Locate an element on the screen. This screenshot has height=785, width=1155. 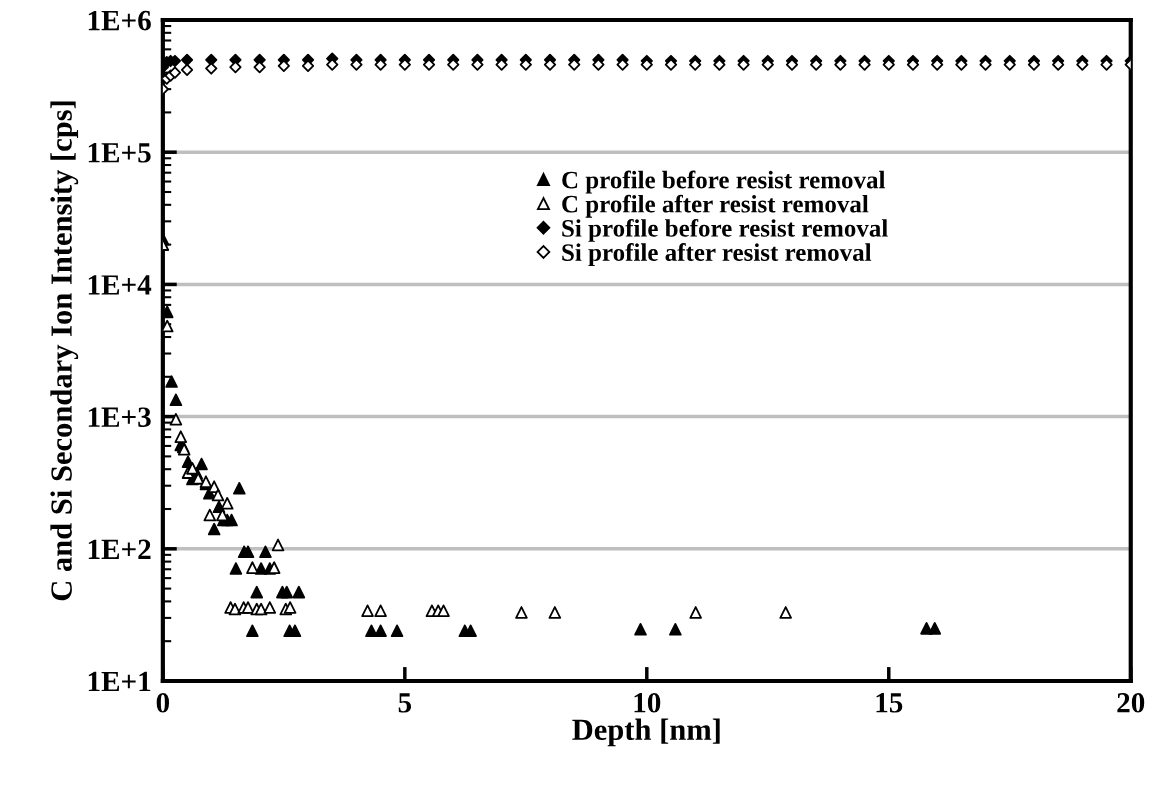
x-tick-label: 5 is located at coordinates (405, 703).